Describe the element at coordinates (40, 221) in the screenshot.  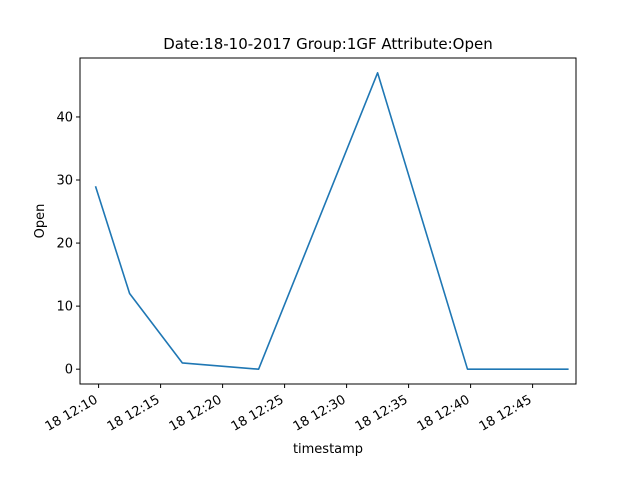
I see `y-axis-label: Open` at that location.